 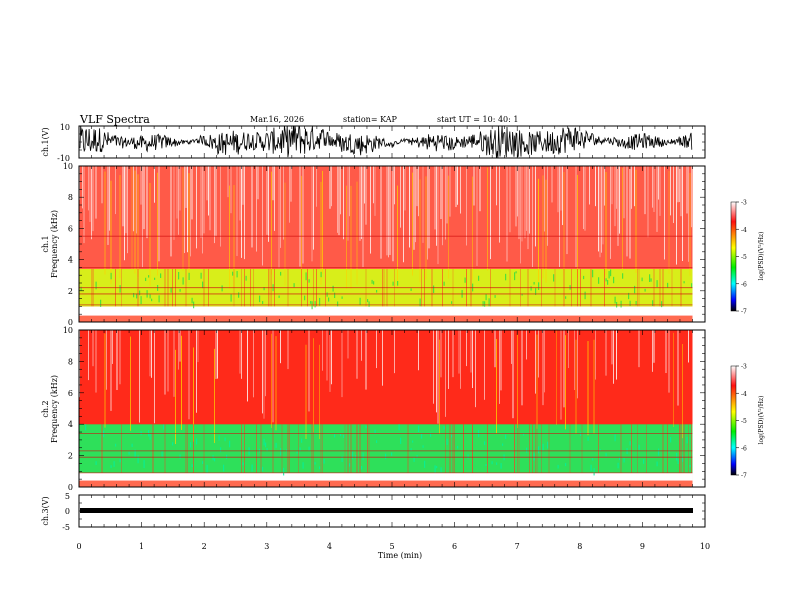 I want to click on ch2-colorbar: -3 -4 -5 -6 -7 log(PSD)(V²/Hz), so click(x=747, y=422).